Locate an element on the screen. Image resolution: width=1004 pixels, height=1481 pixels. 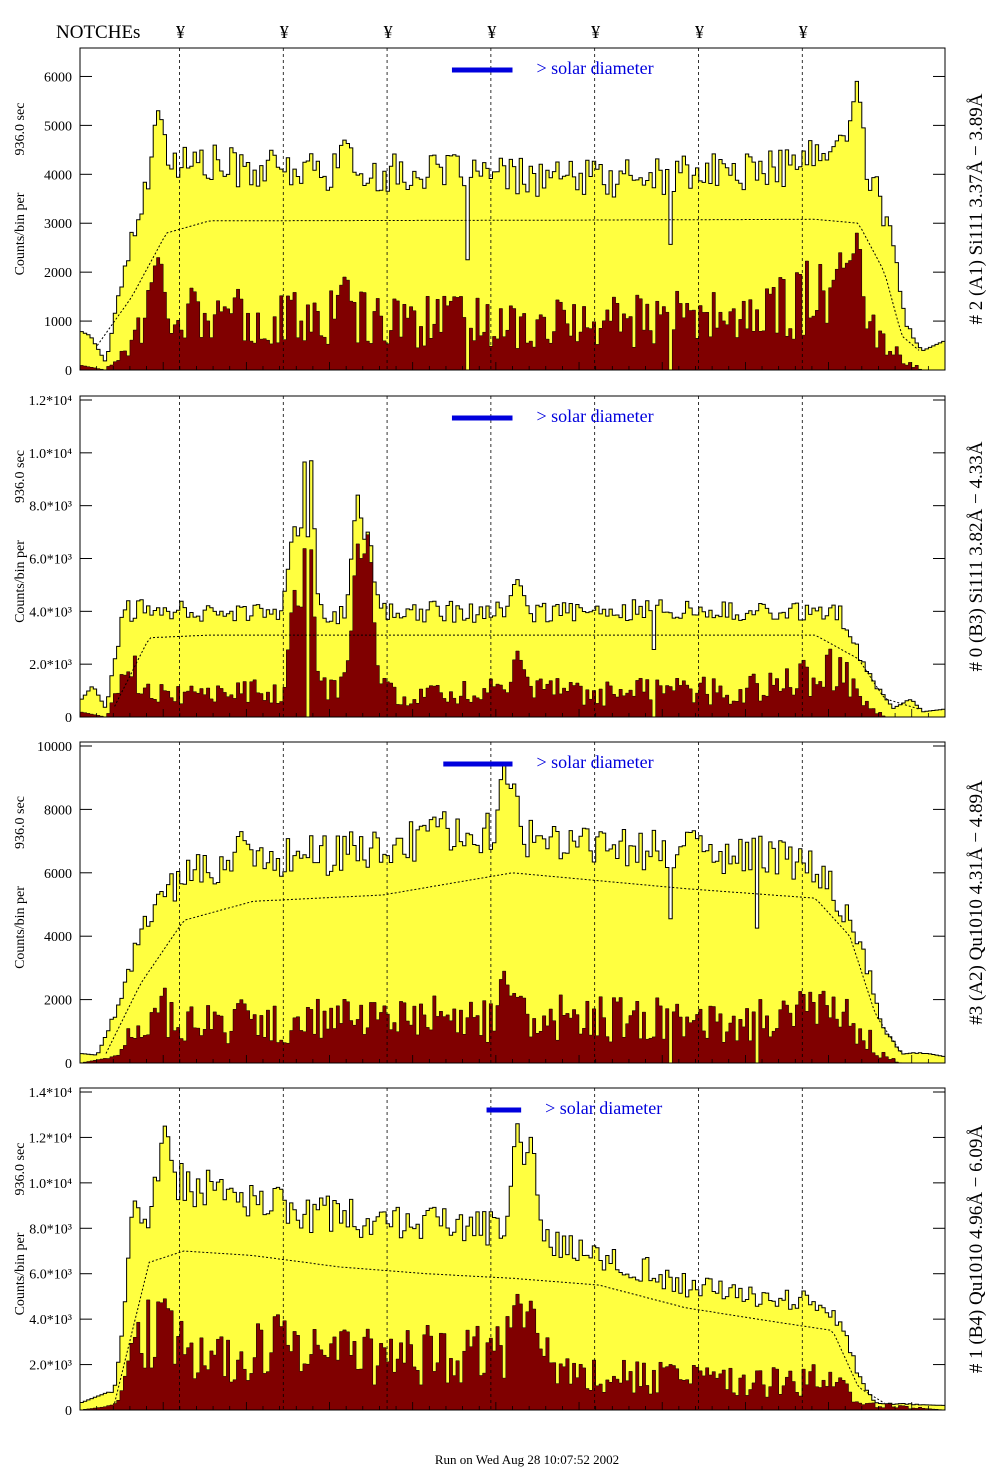
ytick-label-0-2: 2000 is located at coordinates (58, 273).